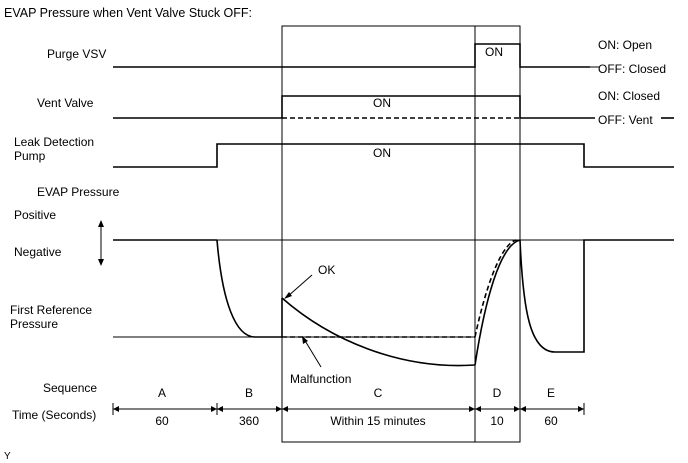 Image resolution: width=688 pixels, height=463 pixels. What do you see at coordinates (382, 153) in the screenshot?
I see `leak-pump-on-label: ON` at bounding box center [382, 153].